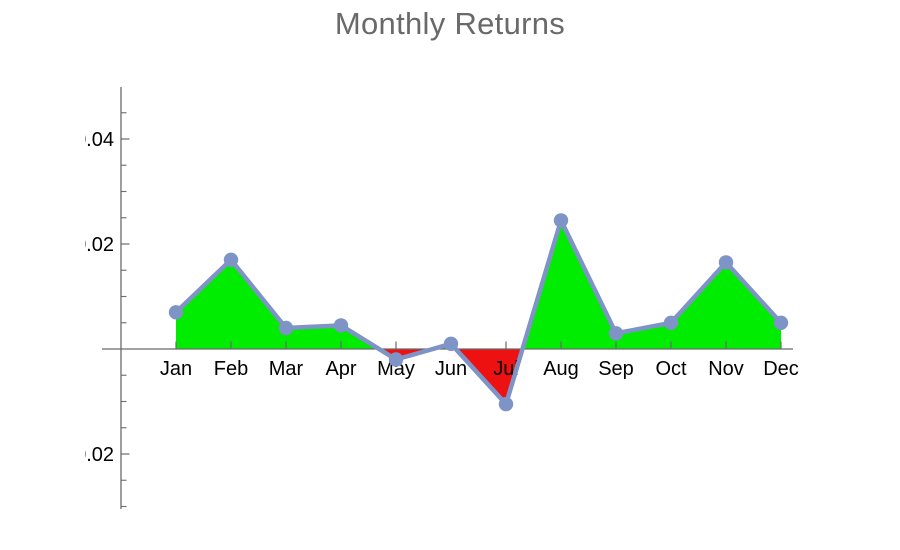 This screenshot has width=900, height=550. Describe the element at coordinates (176, 312) in the screenshot. I see `data-point-jan` at that location.